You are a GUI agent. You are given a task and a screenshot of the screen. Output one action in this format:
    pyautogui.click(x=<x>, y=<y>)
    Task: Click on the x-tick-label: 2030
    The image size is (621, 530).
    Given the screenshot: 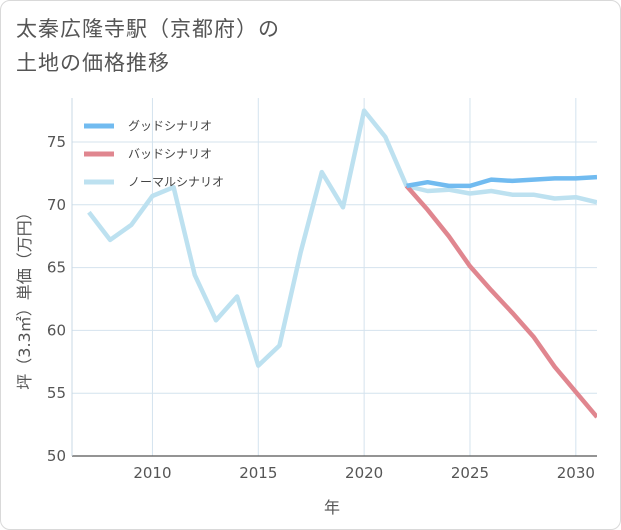 What is the action you would take?
    pyautogui.click(x=576, y=473)
    